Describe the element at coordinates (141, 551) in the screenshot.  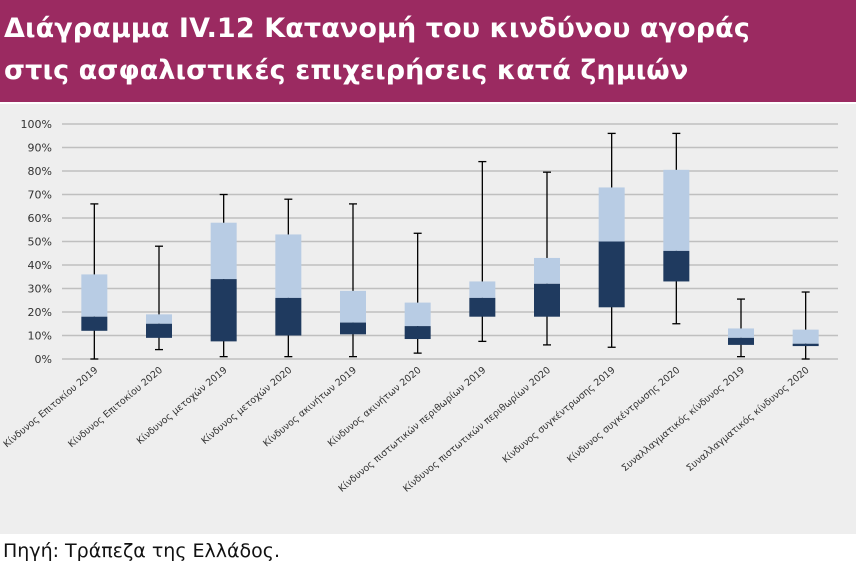
I see `source-note: Πηγή: Τράπεζα της Ελλάδος.` at that location.